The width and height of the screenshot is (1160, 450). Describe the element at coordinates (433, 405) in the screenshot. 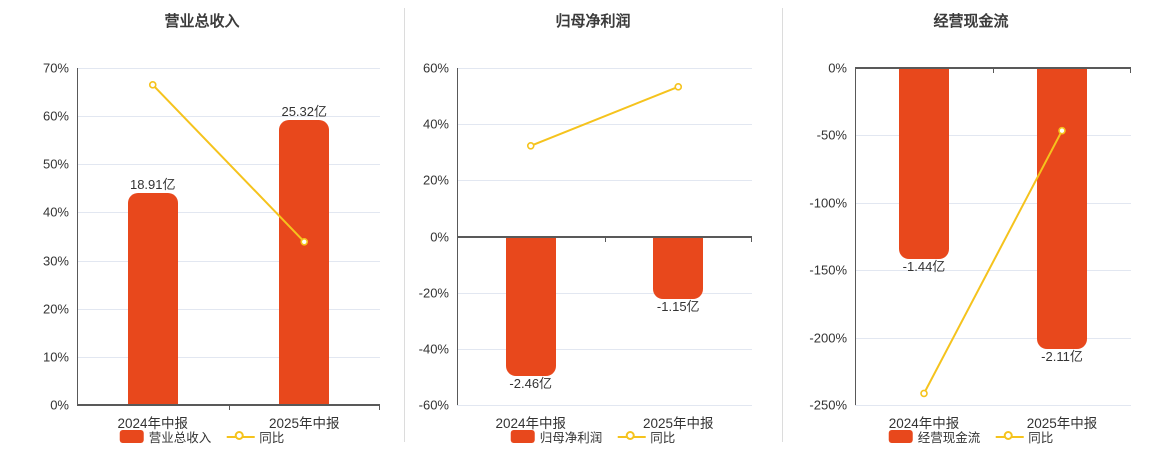

I see `y-tick-label: -60%` at that location.